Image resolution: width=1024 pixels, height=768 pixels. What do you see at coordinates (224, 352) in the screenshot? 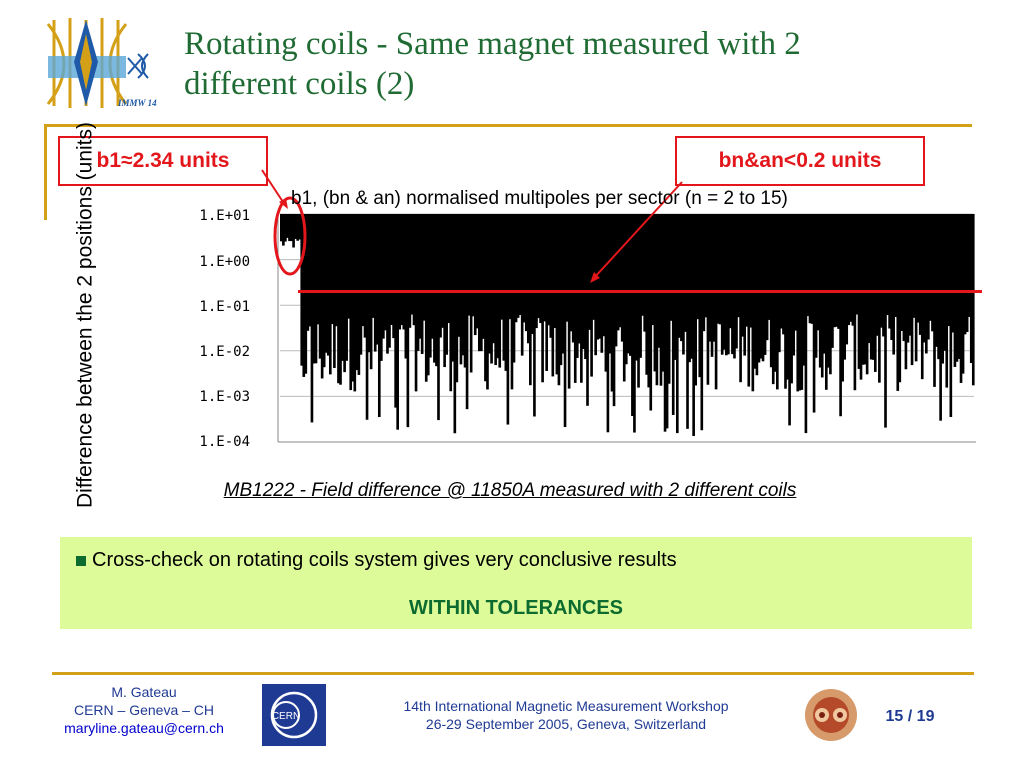
I see `y-tick-label: 1.E-02` at bounding box center [224, 352].